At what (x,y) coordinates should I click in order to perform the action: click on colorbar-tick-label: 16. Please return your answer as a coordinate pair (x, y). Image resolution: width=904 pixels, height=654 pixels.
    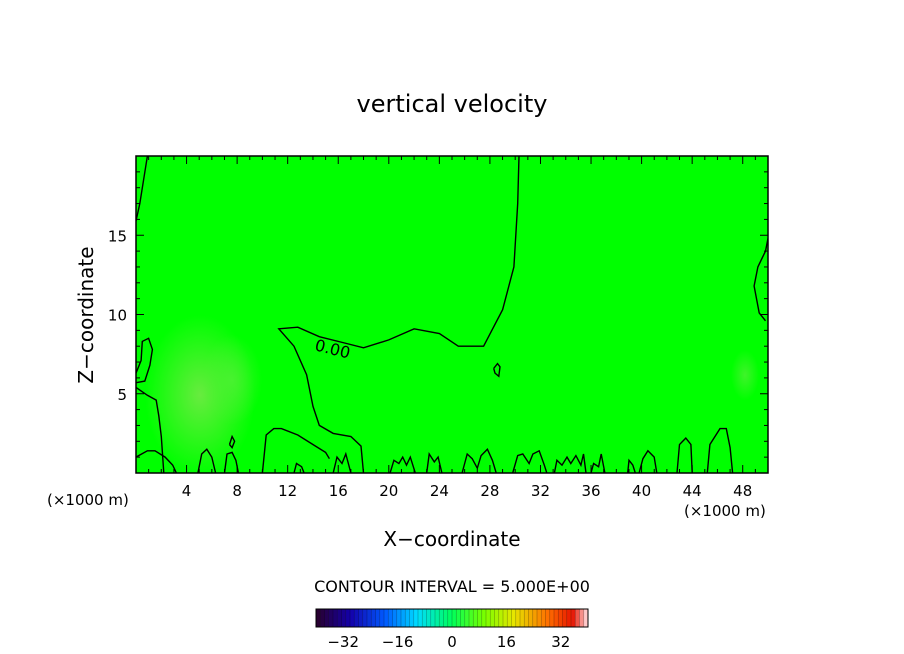
    Looking at the image, I should click on (506, 642).